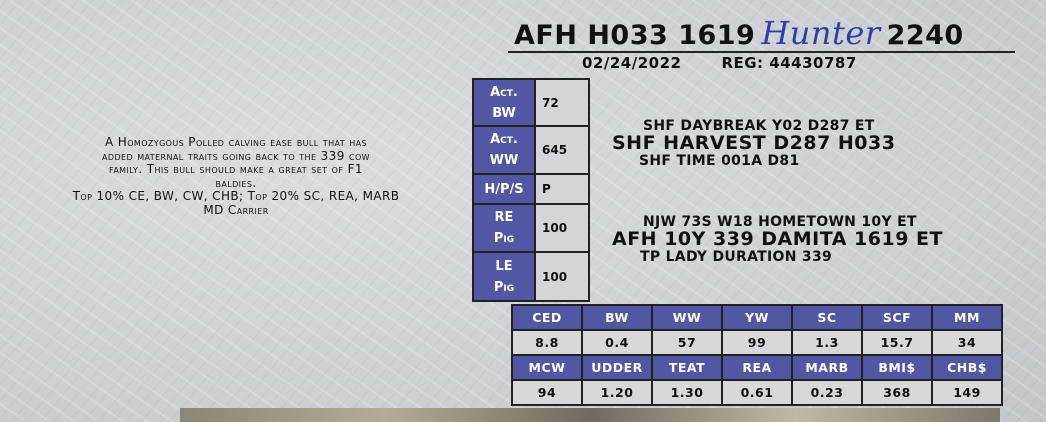 Image resolution: width=1046 pixels, height=422 pixels. What do you see at coordinates (687, 317) in the screenshot?
I see `epd-header: WW` at bounding box center [687, 317].